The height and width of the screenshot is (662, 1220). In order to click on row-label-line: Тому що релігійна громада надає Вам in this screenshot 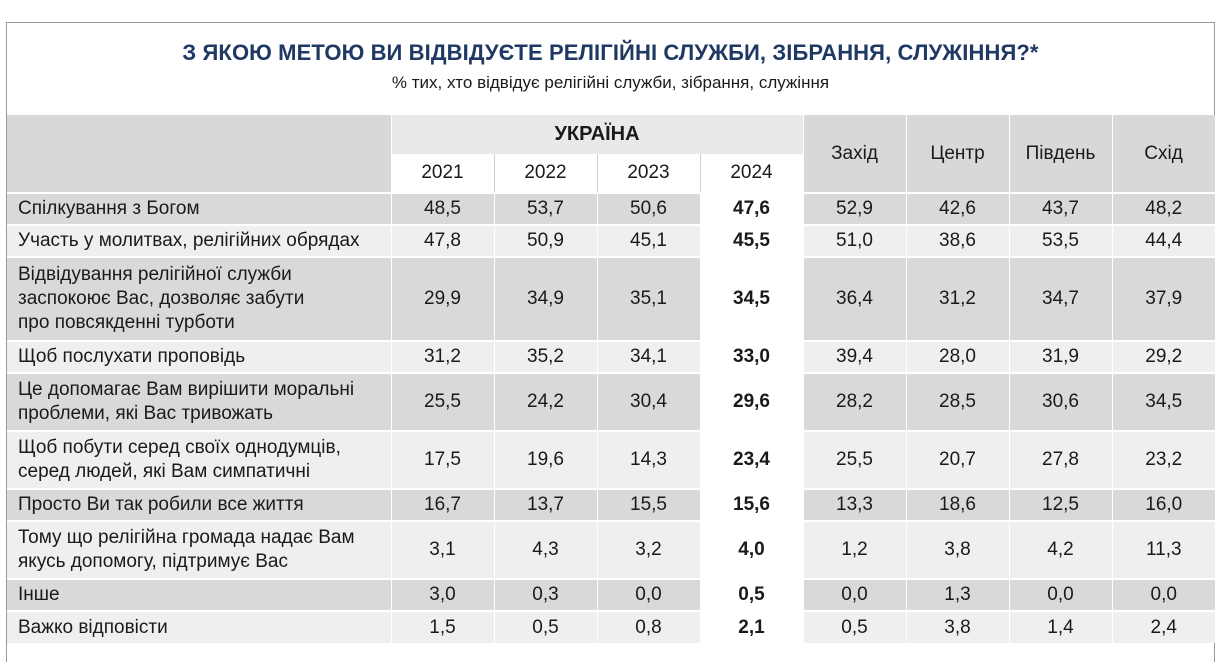, I will do `click(186, 537)`.